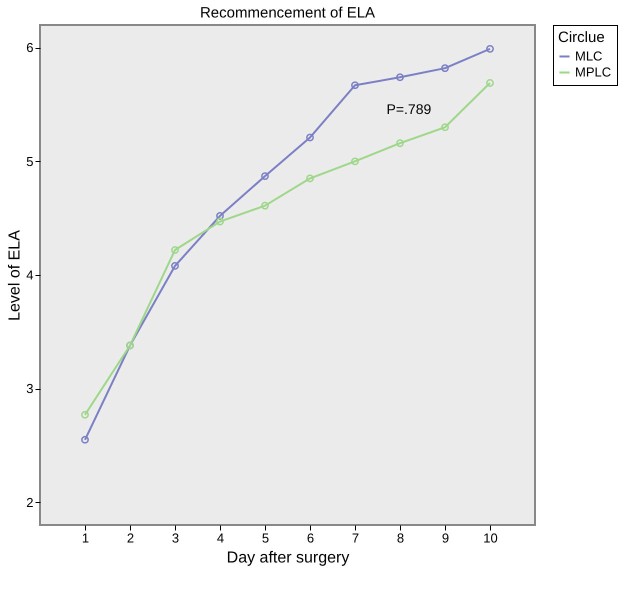  I want to click on x-tick-label: 3, so click(176, 538).